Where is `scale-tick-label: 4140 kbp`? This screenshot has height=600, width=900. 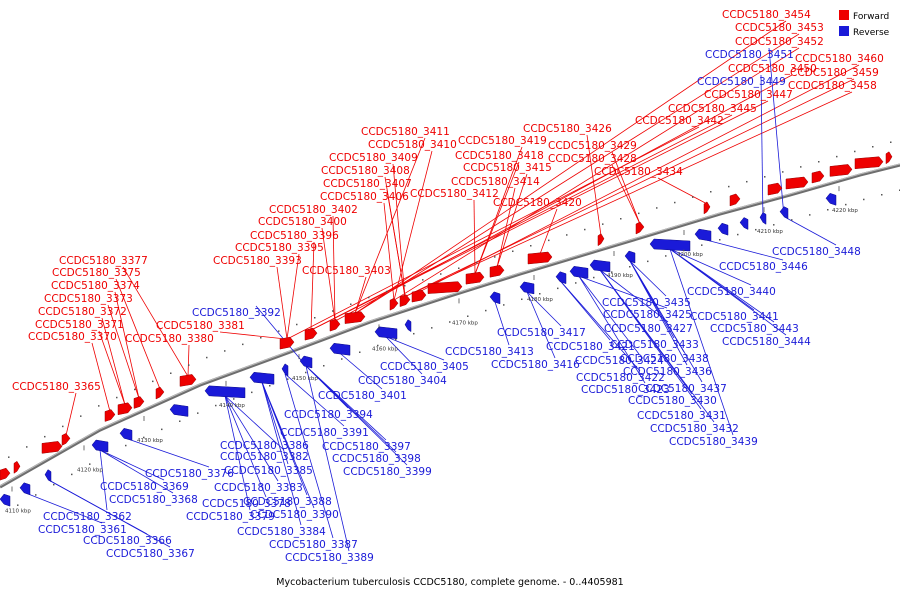
scale-tick-label: 4140 kbp is located at coordinates (232, 406).